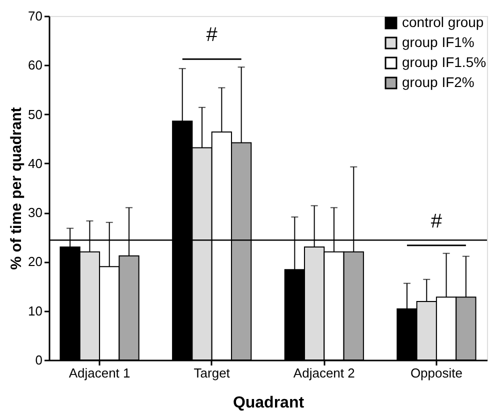 This screenshot has width=494, height=416. Describe the element at coordinates (17, 188) in the screenshot. I see `y-axis-title: % of time per quadrant` at that location.